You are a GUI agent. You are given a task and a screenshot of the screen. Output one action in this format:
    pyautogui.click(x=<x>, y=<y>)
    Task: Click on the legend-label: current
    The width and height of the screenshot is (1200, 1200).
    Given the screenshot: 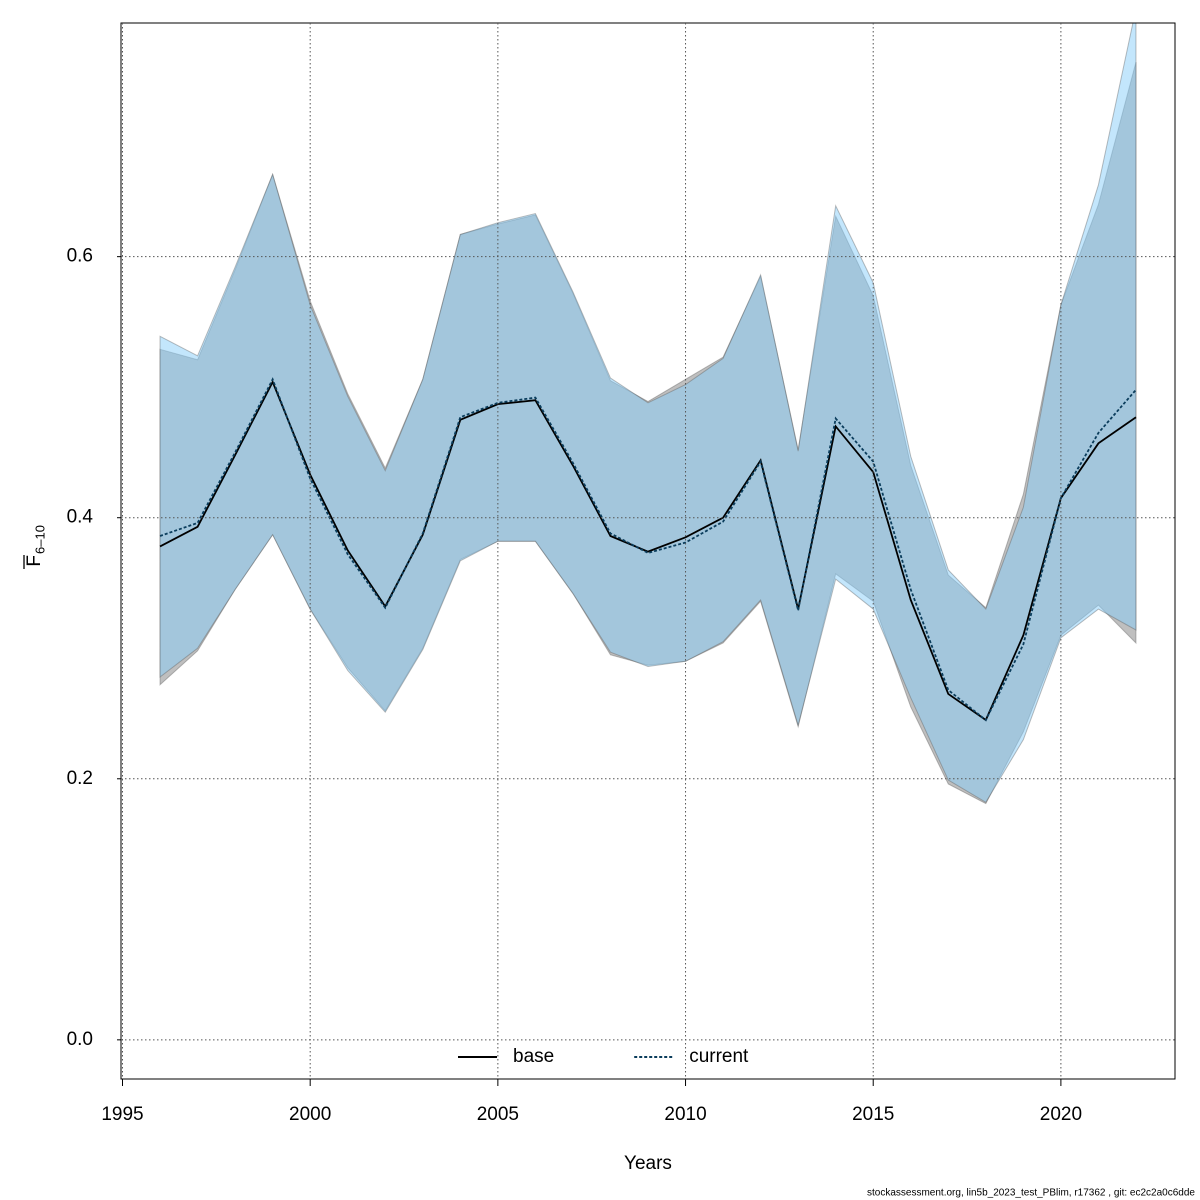 What is the action you would take?
    pyautogui.click(x=719, y=1056)
    